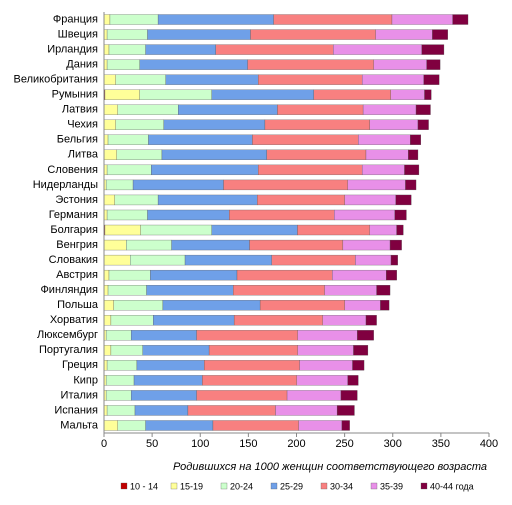  What do you see at coordinates (452, 486) in the screenshot?
I see `legend-label: 40-44 года` at bounding box center [452, 486].